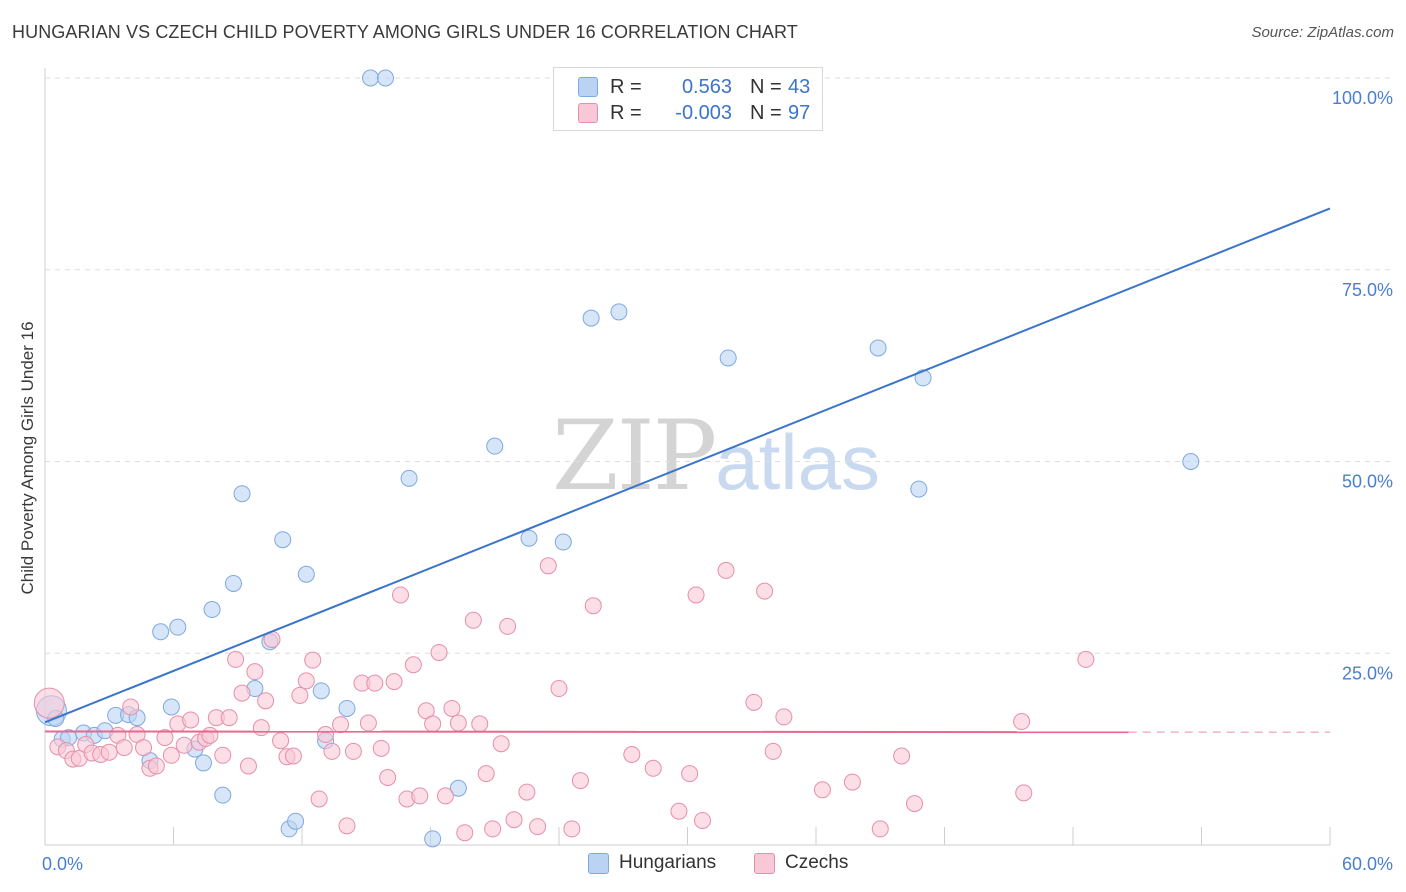 Image resolution: width=1406 pixels, height=892 pixels. What do you see at coordinates (668, 862) in the screenshot?
I see `legend-label-hungarians: Hungarians` at bounding box center [668, 862].